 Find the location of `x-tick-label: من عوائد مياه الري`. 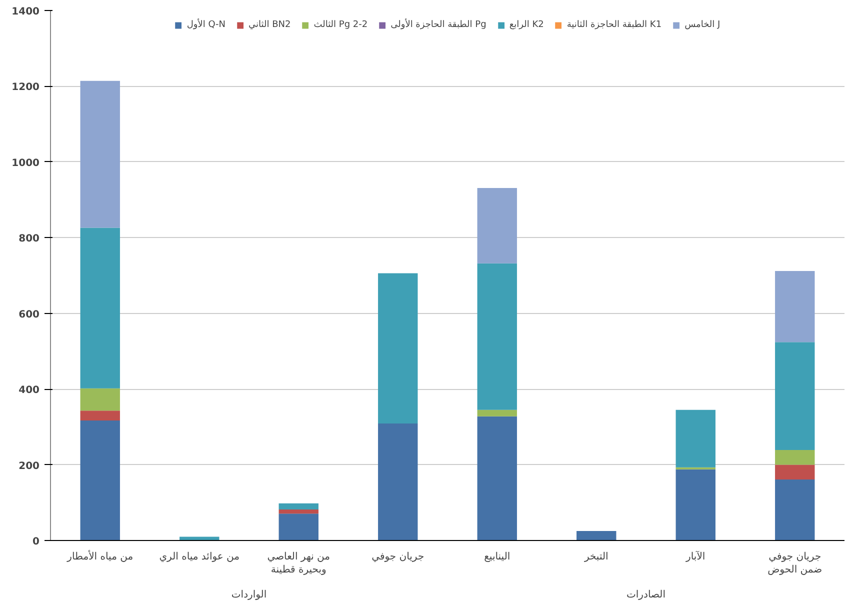

x-tick-label: من عوائد مياه الري is located at coordinates (199, 557).